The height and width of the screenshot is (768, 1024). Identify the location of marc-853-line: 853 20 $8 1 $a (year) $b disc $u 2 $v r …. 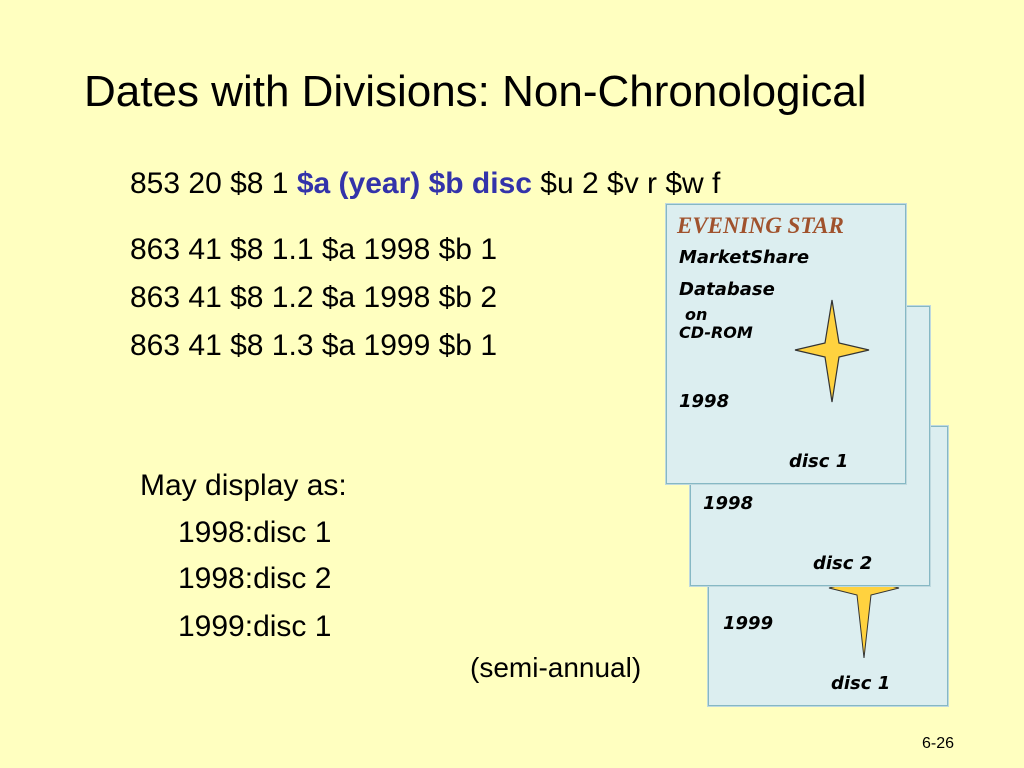
(425, 184).